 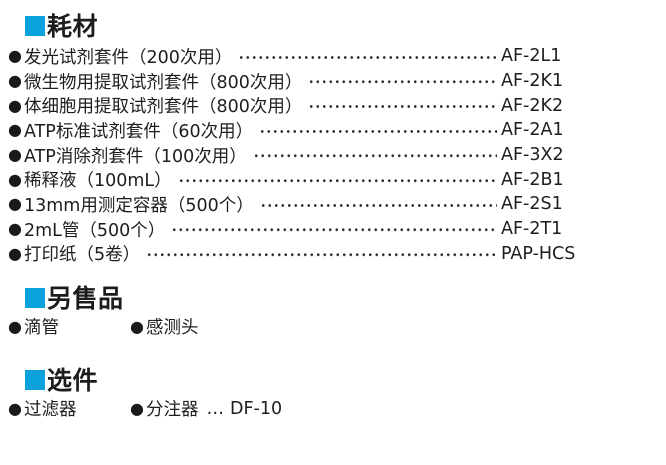 I want to click on section-sold-separately: 另售品 ● 滴管 ● 感测头, so click(x=333, y=310).